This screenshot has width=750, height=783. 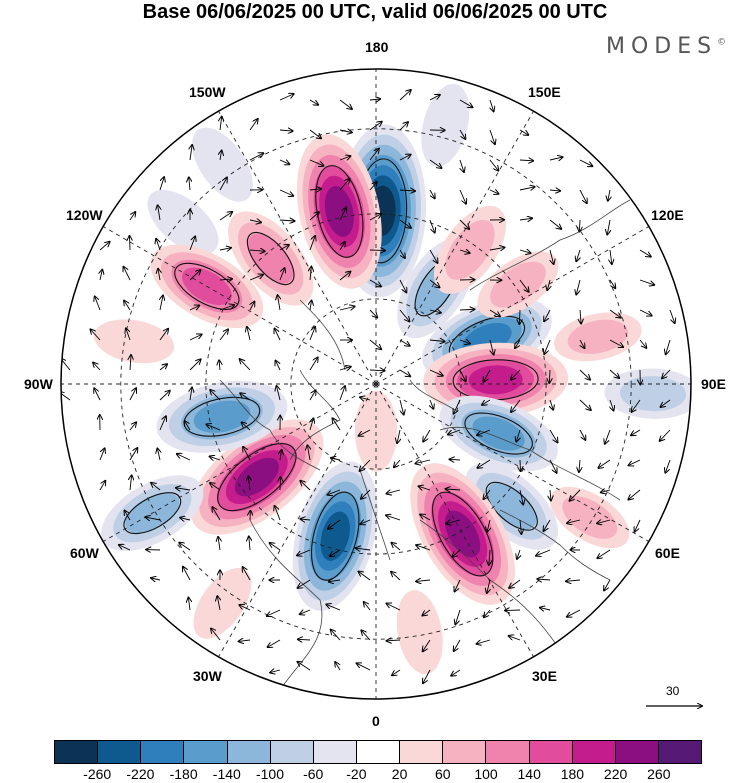 What do you see at coordinates (399, 774) in the screenshot?
I see `colorbar-tick-label: 20` at bounding box center [399, 774].